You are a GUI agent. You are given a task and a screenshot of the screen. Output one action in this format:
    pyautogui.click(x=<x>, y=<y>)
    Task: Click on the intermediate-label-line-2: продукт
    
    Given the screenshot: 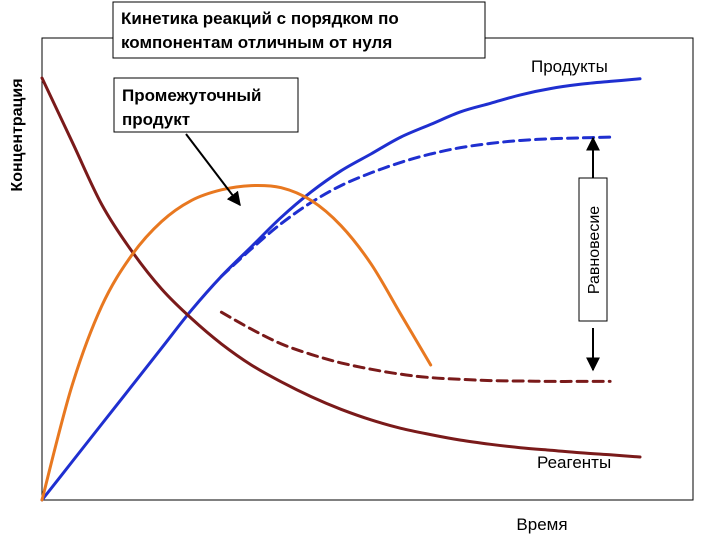 What is the action you would take?
    pyautogui.click(x=156, y=119)
    